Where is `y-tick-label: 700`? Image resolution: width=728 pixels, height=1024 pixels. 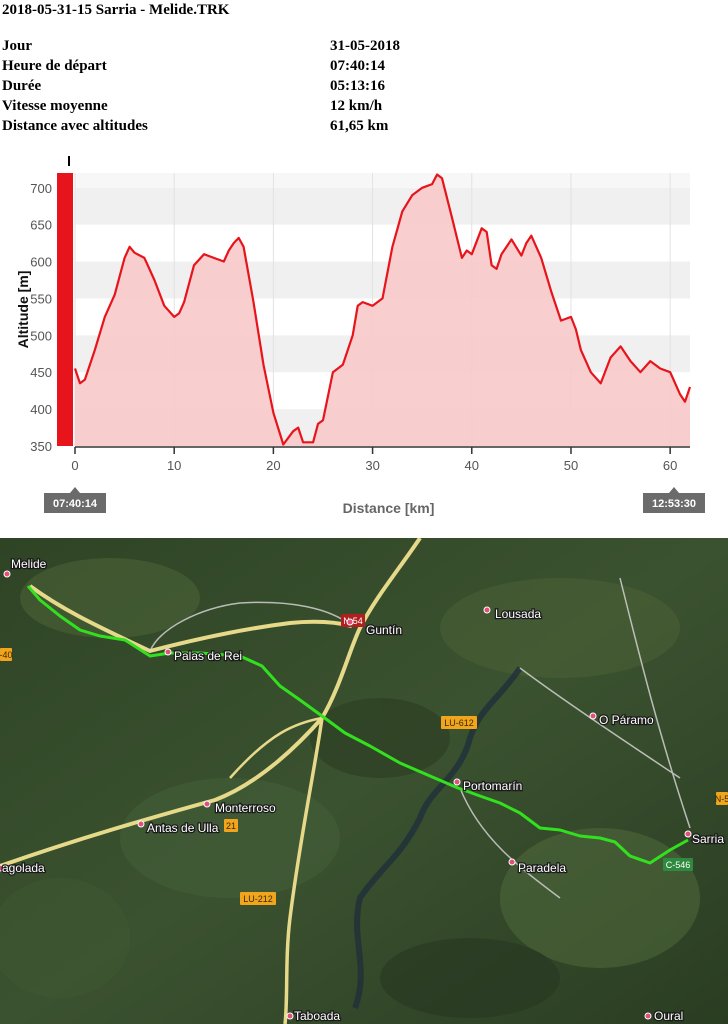
y-tick-label: 700 is located at coordinates (41, 188).